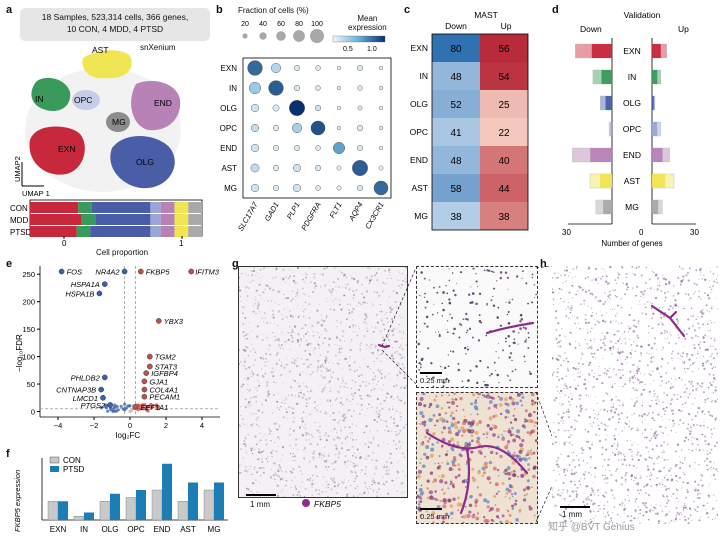 The image size is (720, 538). I want to click on dot-col-label-gad1: GAD1, so click(272, 212).